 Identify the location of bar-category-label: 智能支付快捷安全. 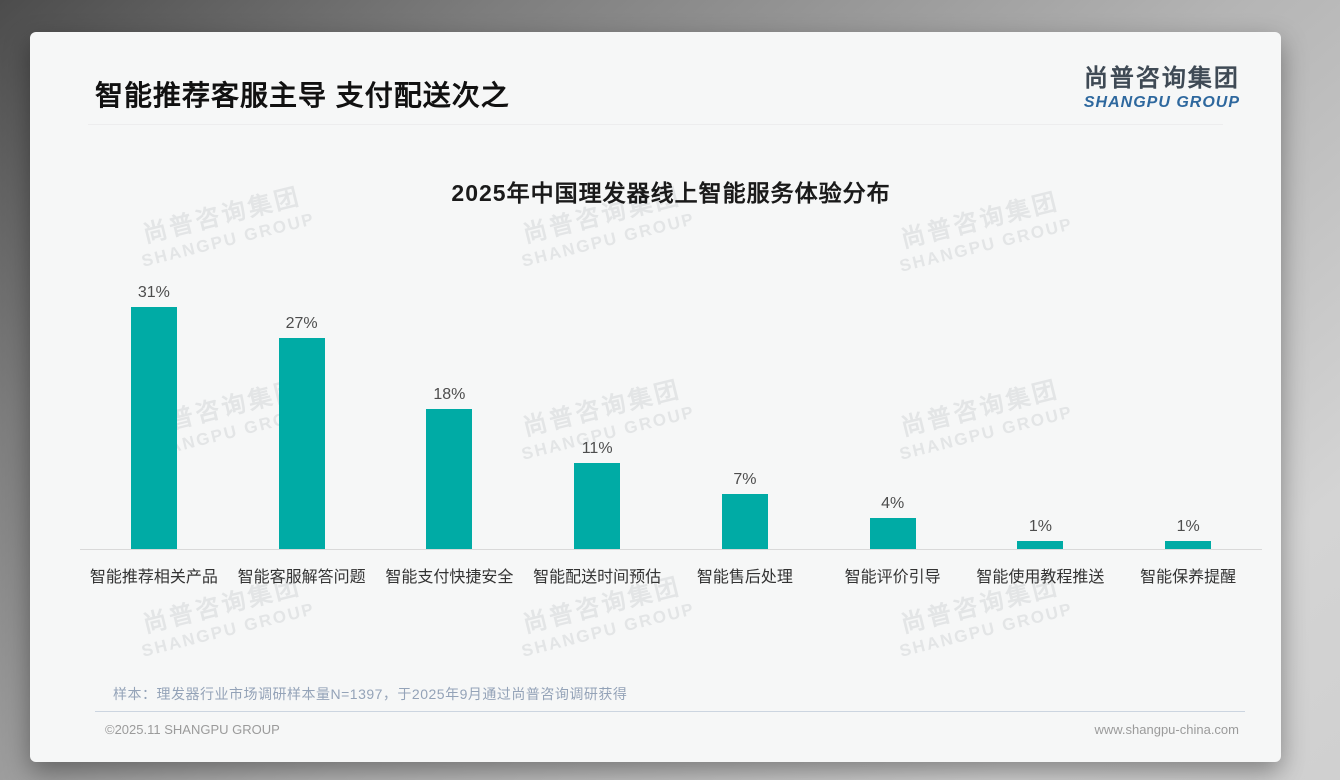
(449, 577).